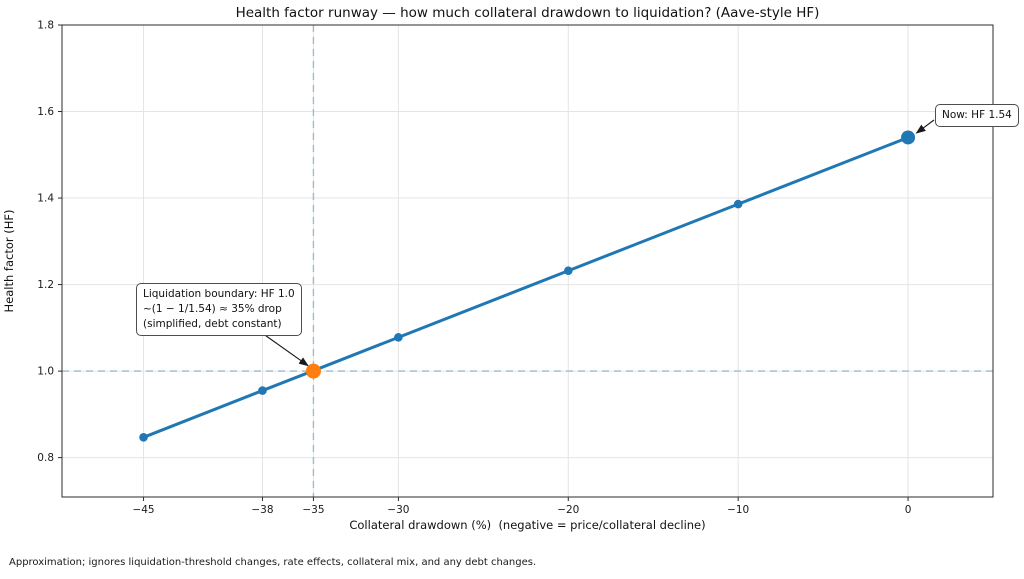 The height and width of the screenshot is (579, 1024). What do you see at coordinates (262, 510) in the screenshot?
I see `x-tick-label: −38` at bounding box center [262, 510].